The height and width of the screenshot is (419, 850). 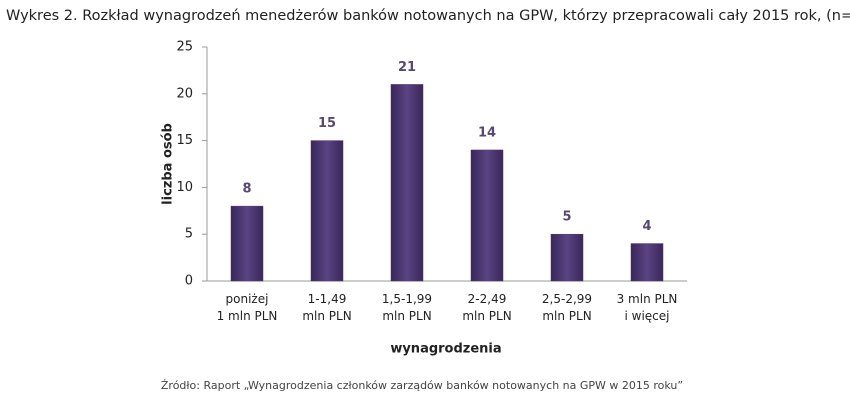 I want to click on value-label: 21, so click(x=407, y=67).